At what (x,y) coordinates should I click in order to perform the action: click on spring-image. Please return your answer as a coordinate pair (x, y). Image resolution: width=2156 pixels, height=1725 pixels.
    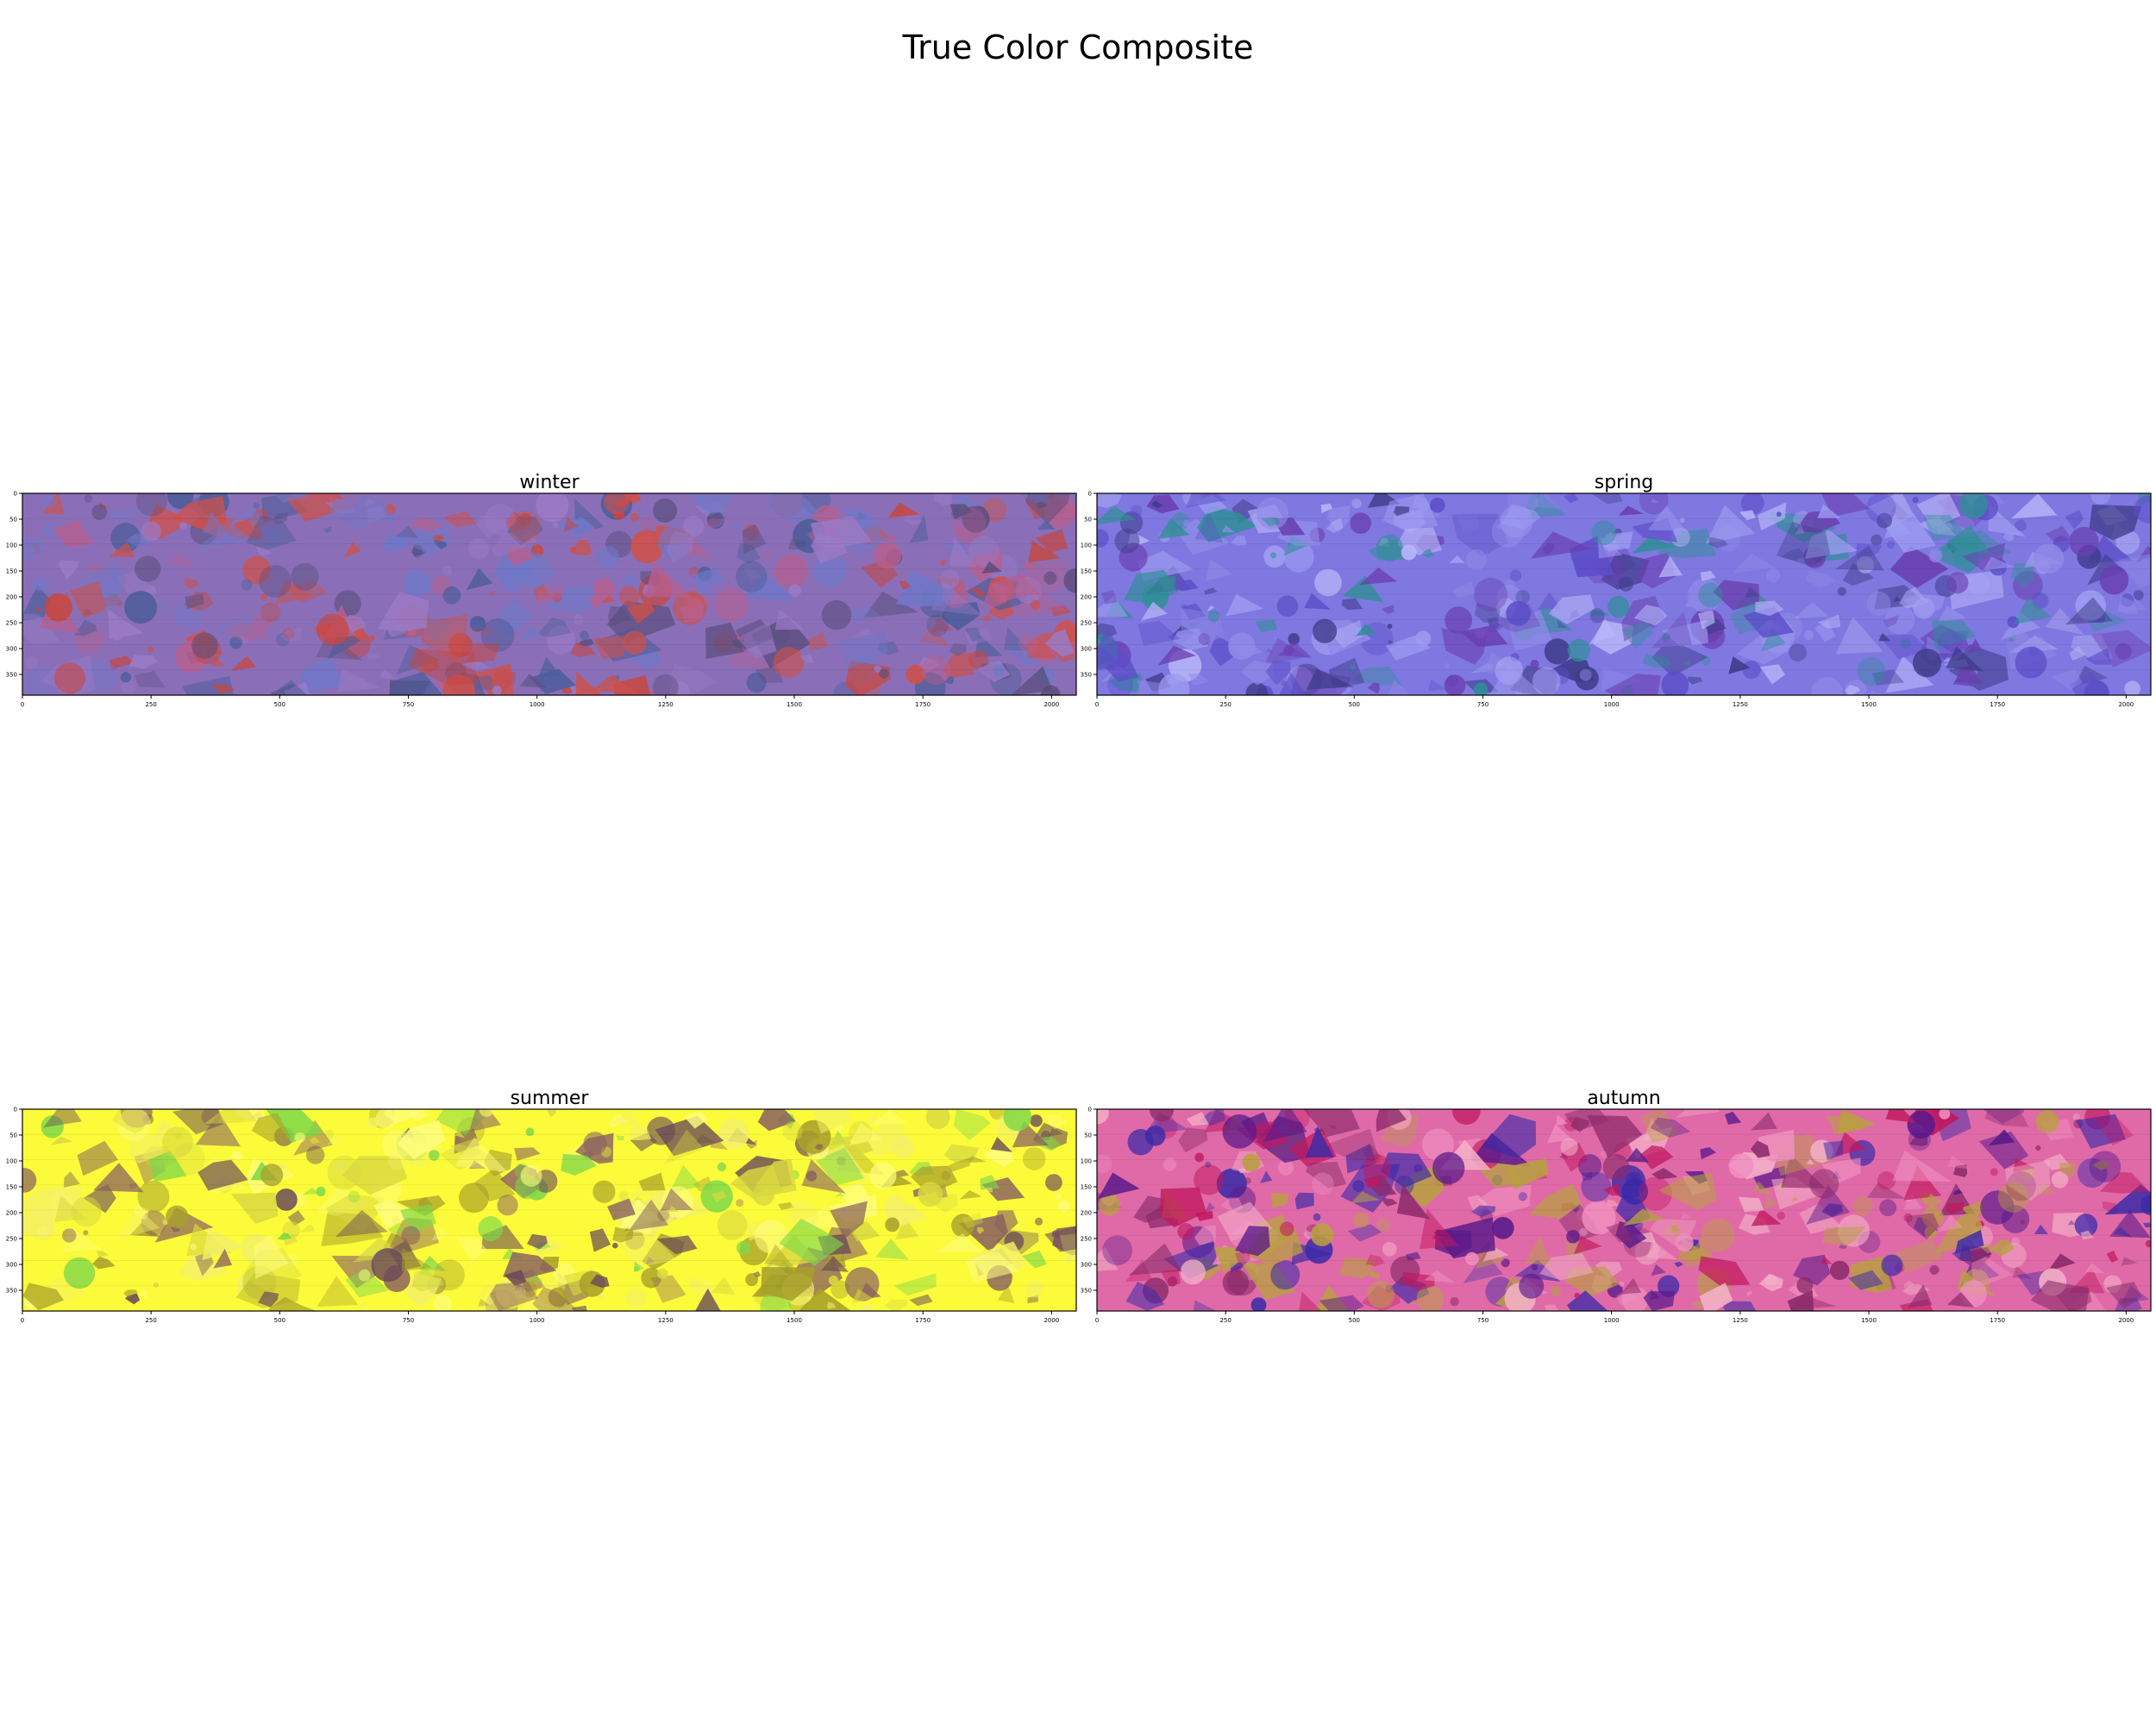
    Looking at the image, I should click on (1624, 594).